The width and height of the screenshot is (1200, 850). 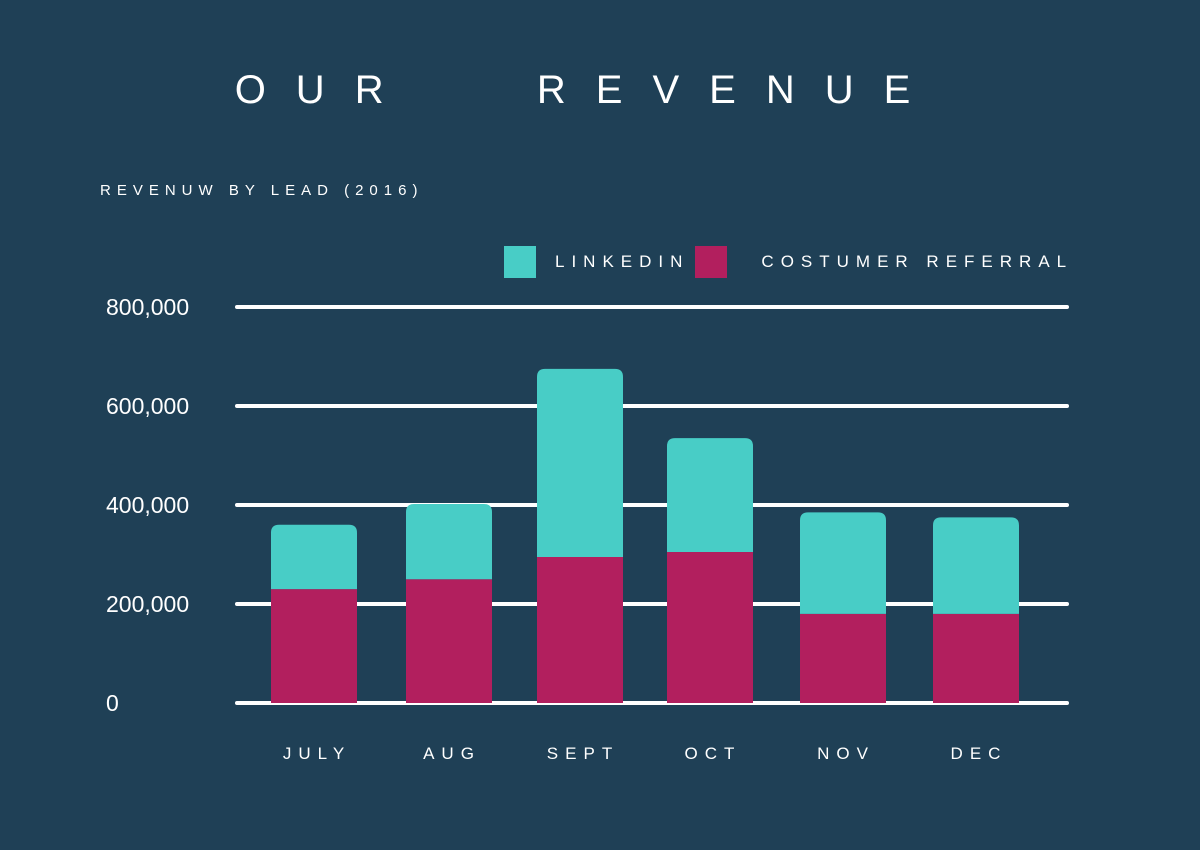 What do you see at coordinates (846, 753) in the screenshot?
I see `x-tick-label-nov: NOV` at bounding box center [846, 753].